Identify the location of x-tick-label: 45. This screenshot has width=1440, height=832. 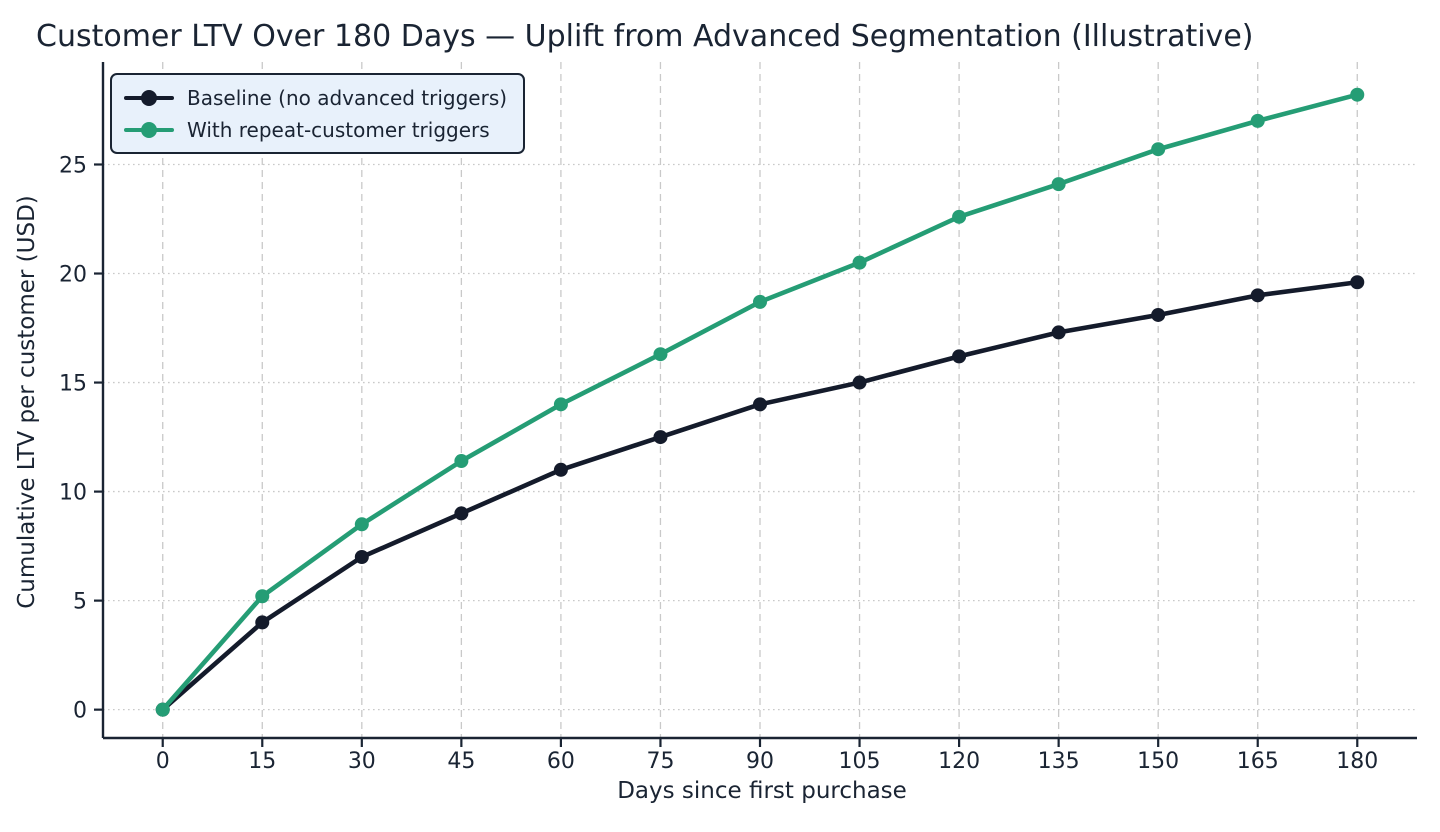
(461, 761).